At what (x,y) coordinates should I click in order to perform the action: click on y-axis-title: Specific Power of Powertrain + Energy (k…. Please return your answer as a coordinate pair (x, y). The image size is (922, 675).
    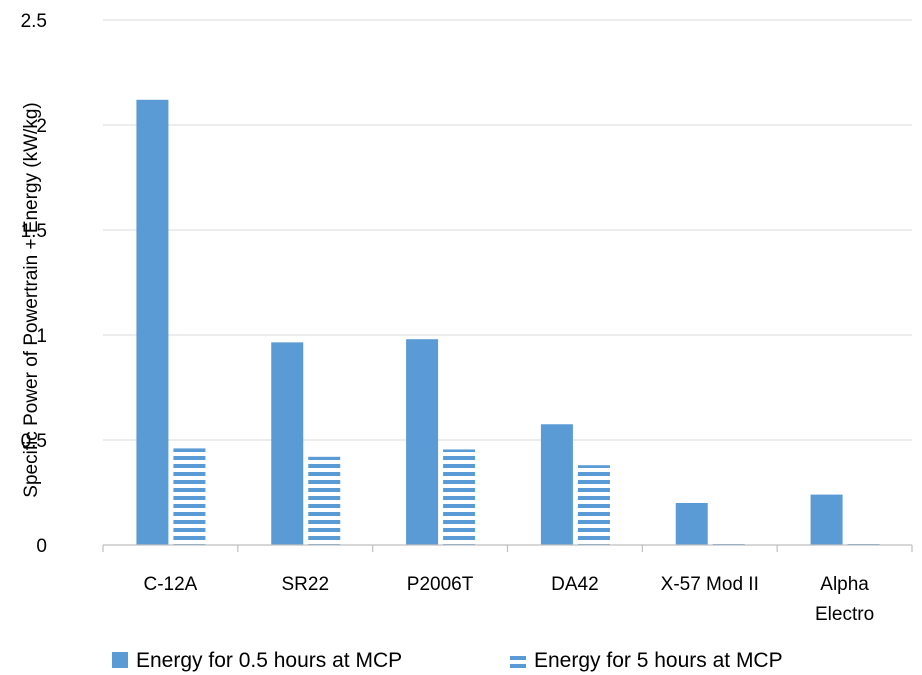
    Looking at the image, I should click on (31, 299).